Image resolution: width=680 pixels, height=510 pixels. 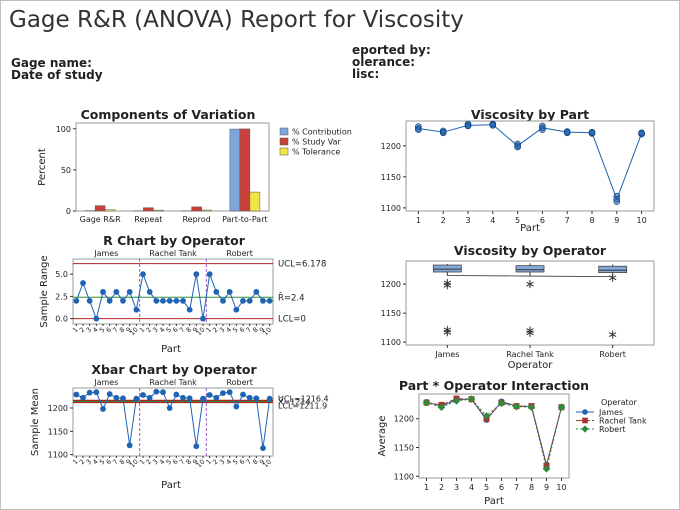 What do you see at coordinates (530, 250) in the screenshot?
I see `chart-title: Viscosity by Operator` at bounding box center [530, 250].